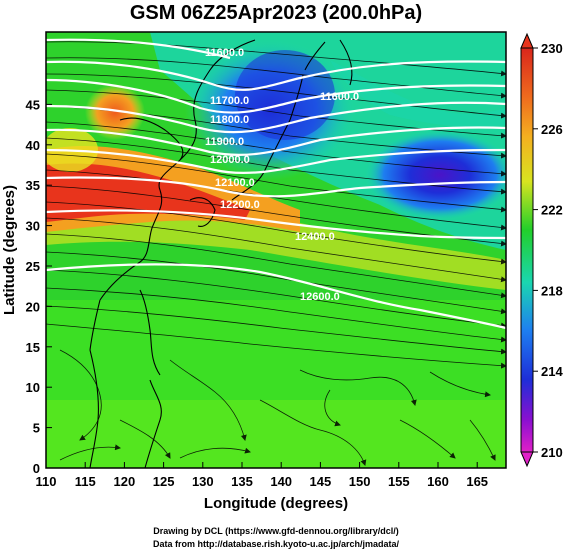 The height and width of the screenshot is (554, 566). What do you see at coordinates (477, 481) in the screenshot?
I see `x-tick-label: 165` at bounding box center [477, 481].